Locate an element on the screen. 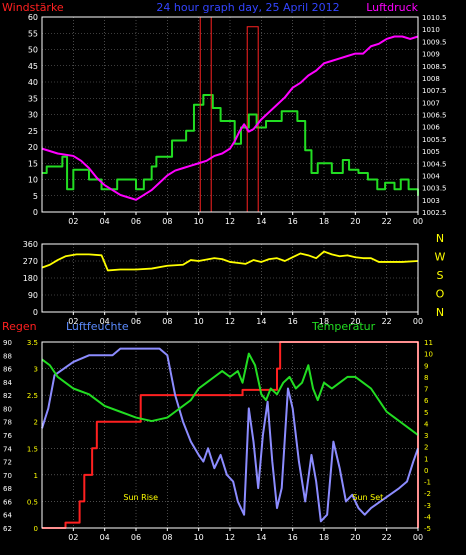  wind-direction-line is located at coordinates (230, 261).